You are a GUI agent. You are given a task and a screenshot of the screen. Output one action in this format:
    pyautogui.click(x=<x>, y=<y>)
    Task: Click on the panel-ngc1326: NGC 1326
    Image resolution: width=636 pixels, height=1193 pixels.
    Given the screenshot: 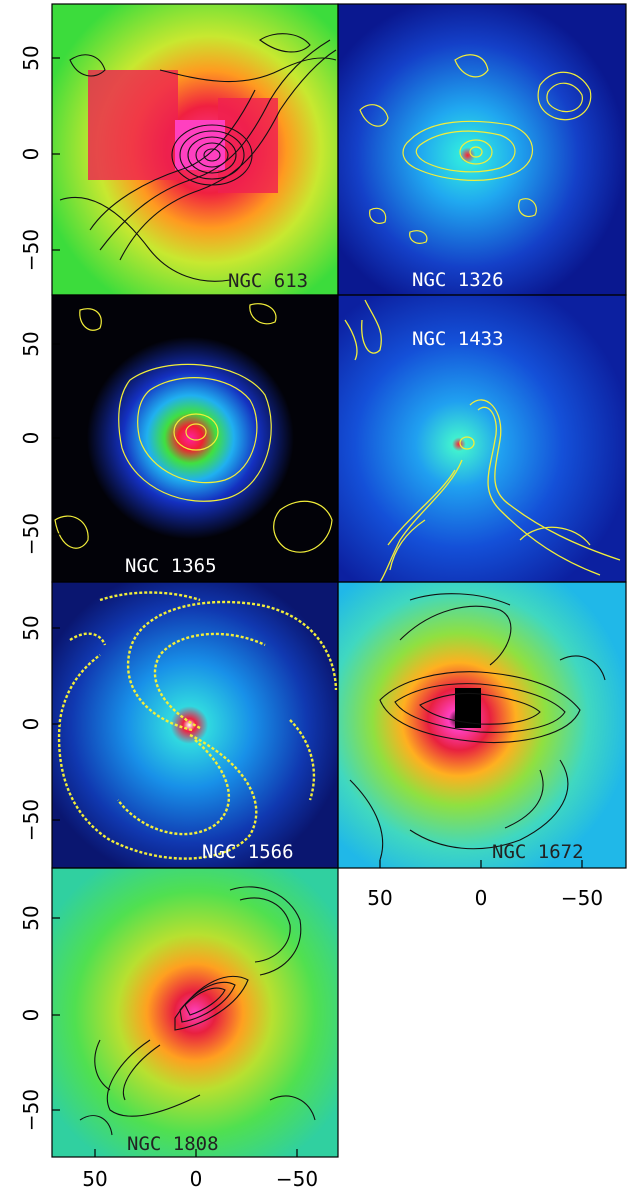 What is the action you would take?
    pyautogui.click(x=482, y=149)
    